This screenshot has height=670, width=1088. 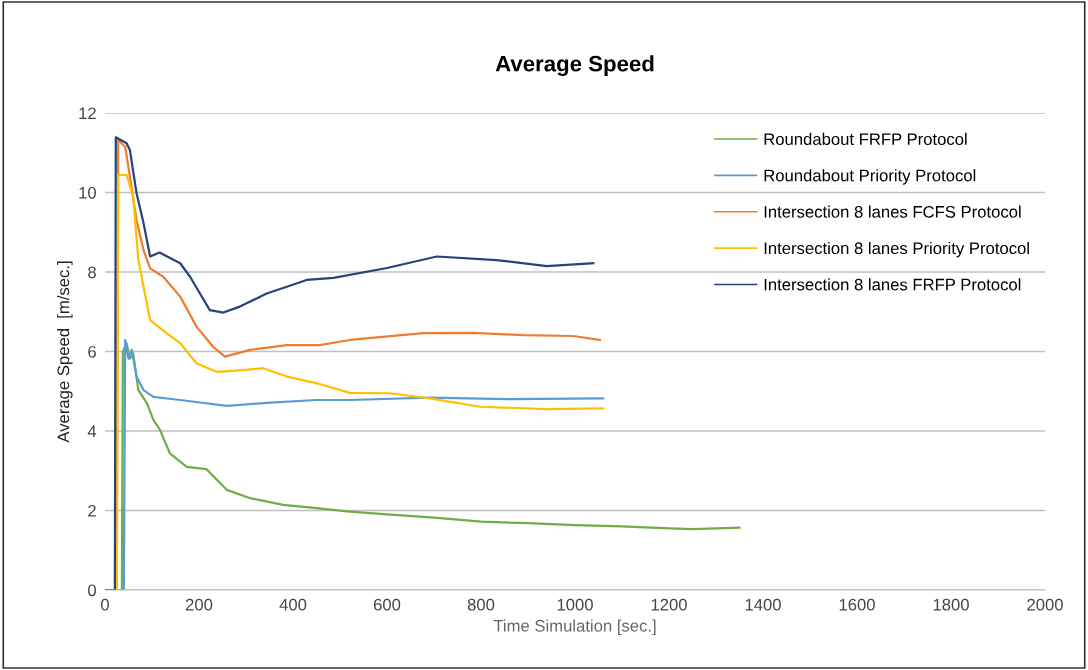 What do you see at coordinates (65, 352) in the screenshot?
I see `y-axis-title: Average Speed [m/sec.]` at bounding box center [65, 352].